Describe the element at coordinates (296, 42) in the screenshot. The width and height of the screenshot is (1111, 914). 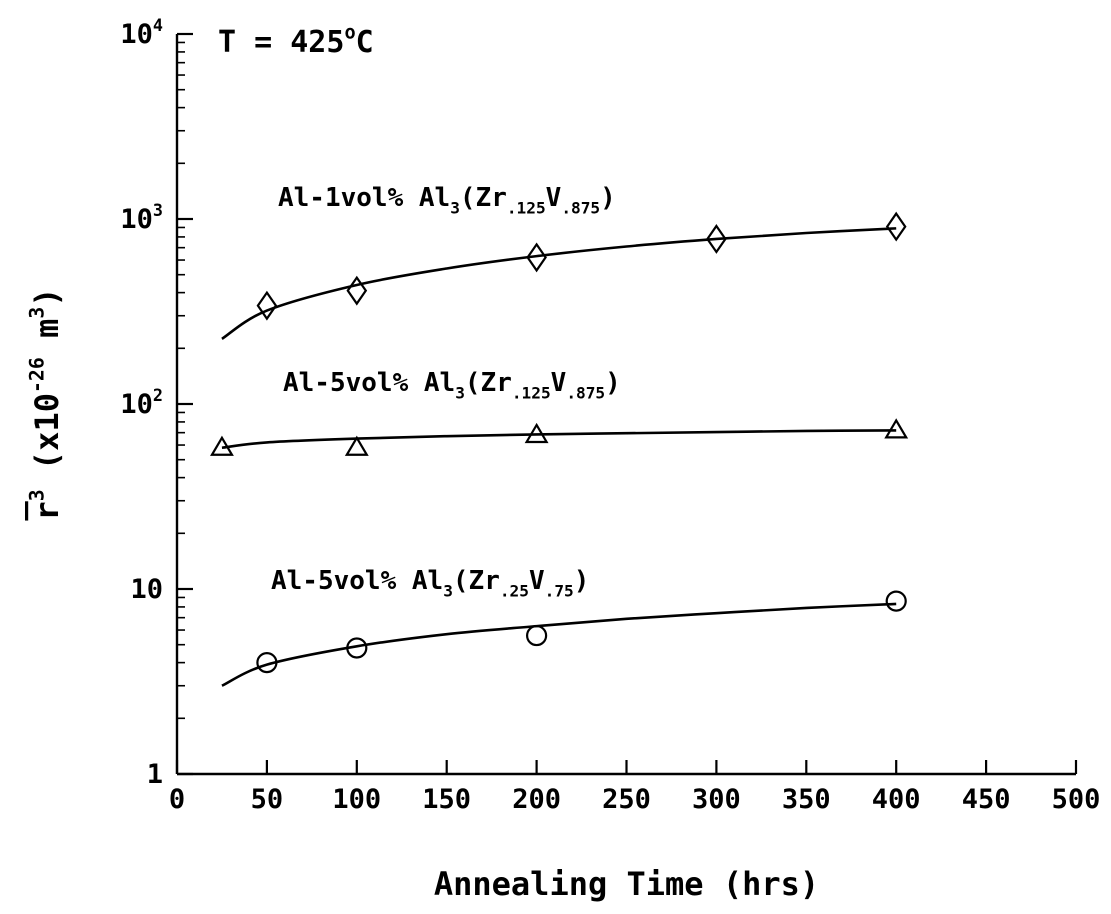
I see `temperature-annotation: T = 425oC` at that location.